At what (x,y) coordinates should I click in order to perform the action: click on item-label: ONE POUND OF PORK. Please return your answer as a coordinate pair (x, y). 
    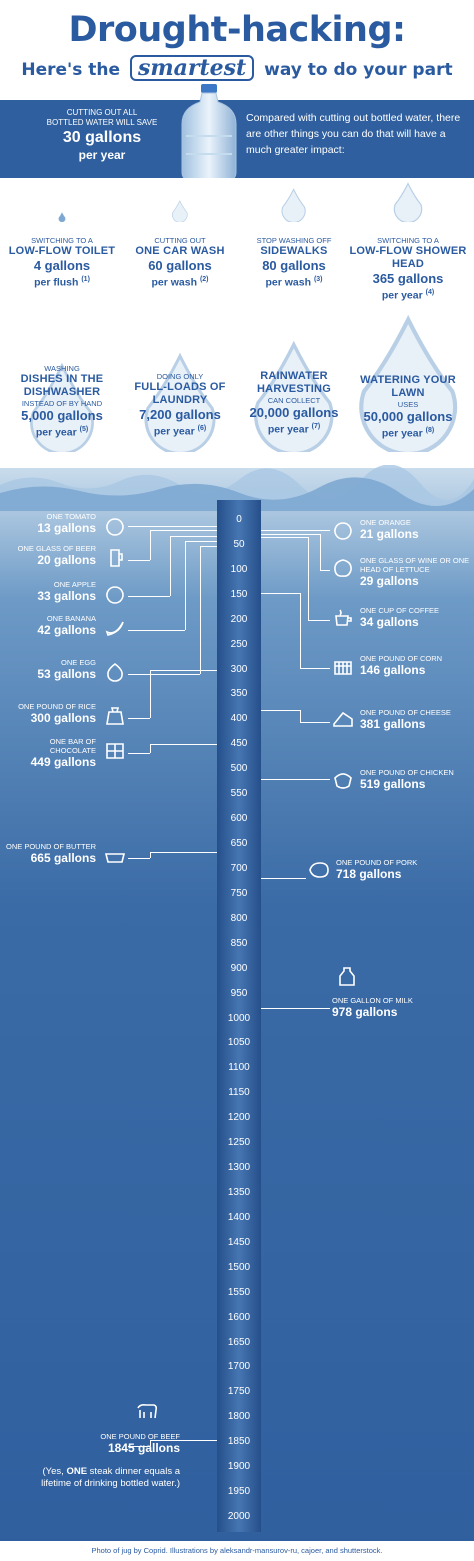
    Looking at the image, I should click on (377, 862).